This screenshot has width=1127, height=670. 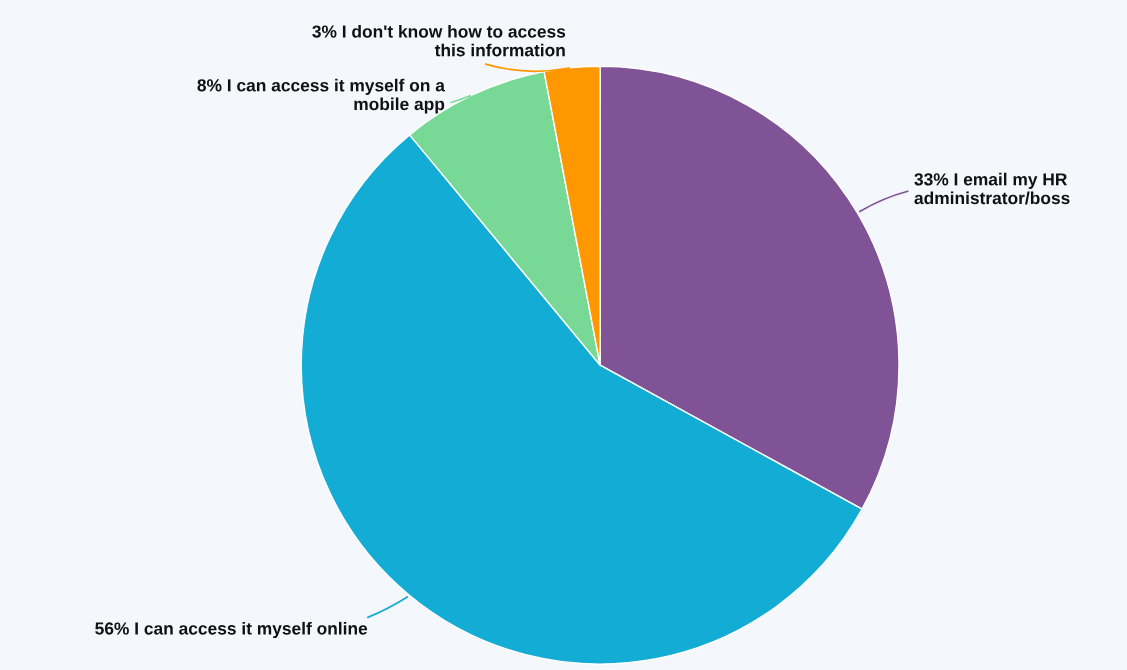 What do you see at coordinates (439, 40) in the screenshot?
I see `slice-label: 3% I don't know how to access this information` at bounding box center [439, 40].